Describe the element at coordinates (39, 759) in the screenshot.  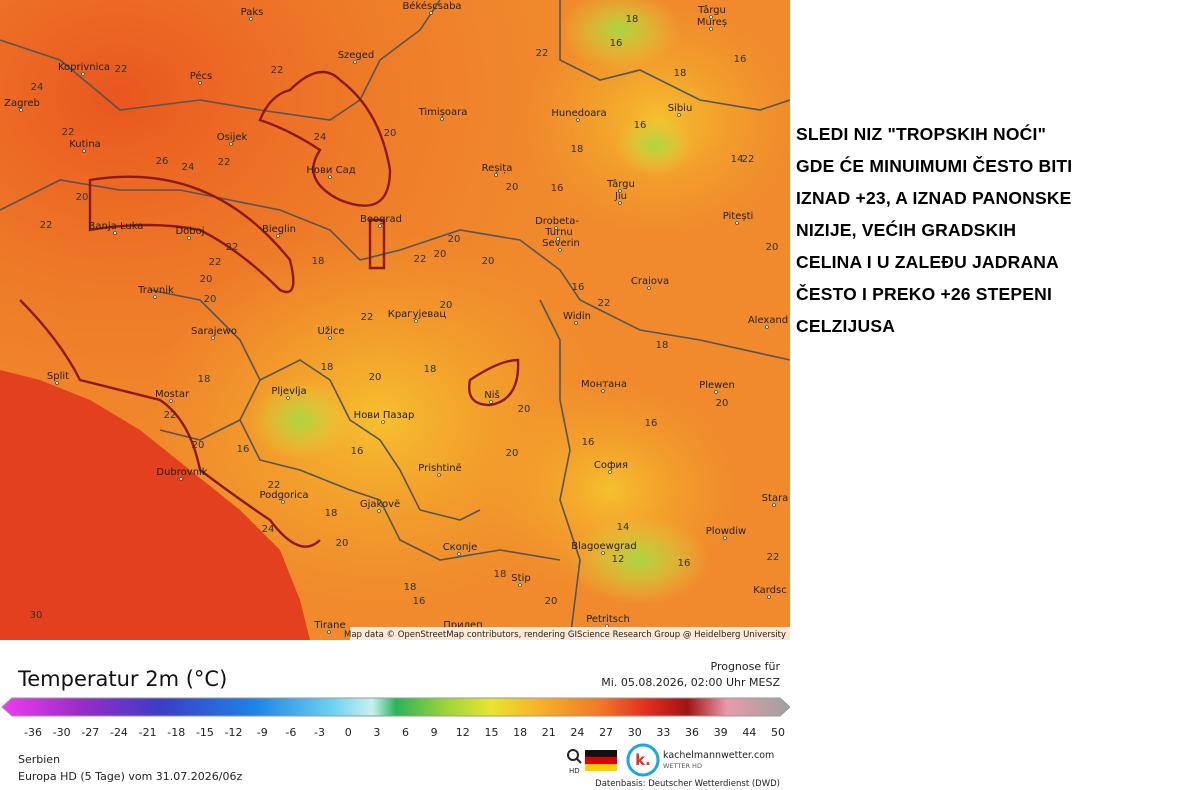
I see `region: Serbien` at that location.